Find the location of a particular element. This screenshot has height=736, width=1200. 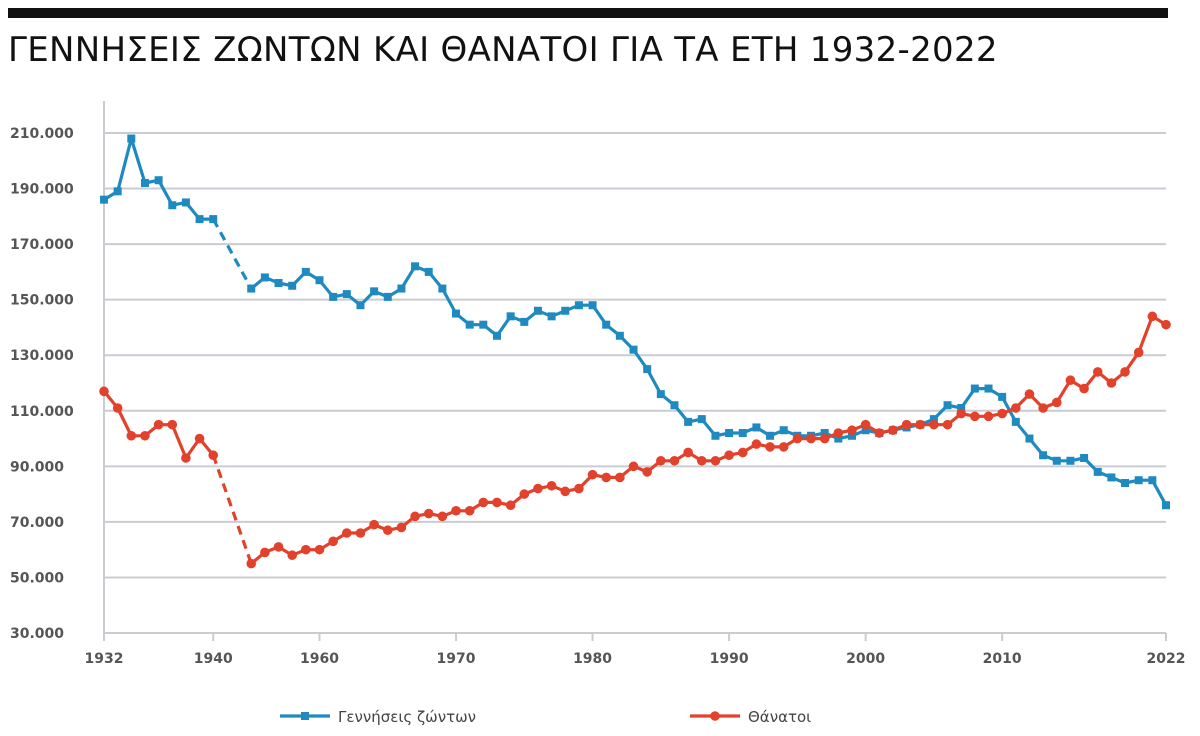

series-break-births is located at coordinates (232, 254).